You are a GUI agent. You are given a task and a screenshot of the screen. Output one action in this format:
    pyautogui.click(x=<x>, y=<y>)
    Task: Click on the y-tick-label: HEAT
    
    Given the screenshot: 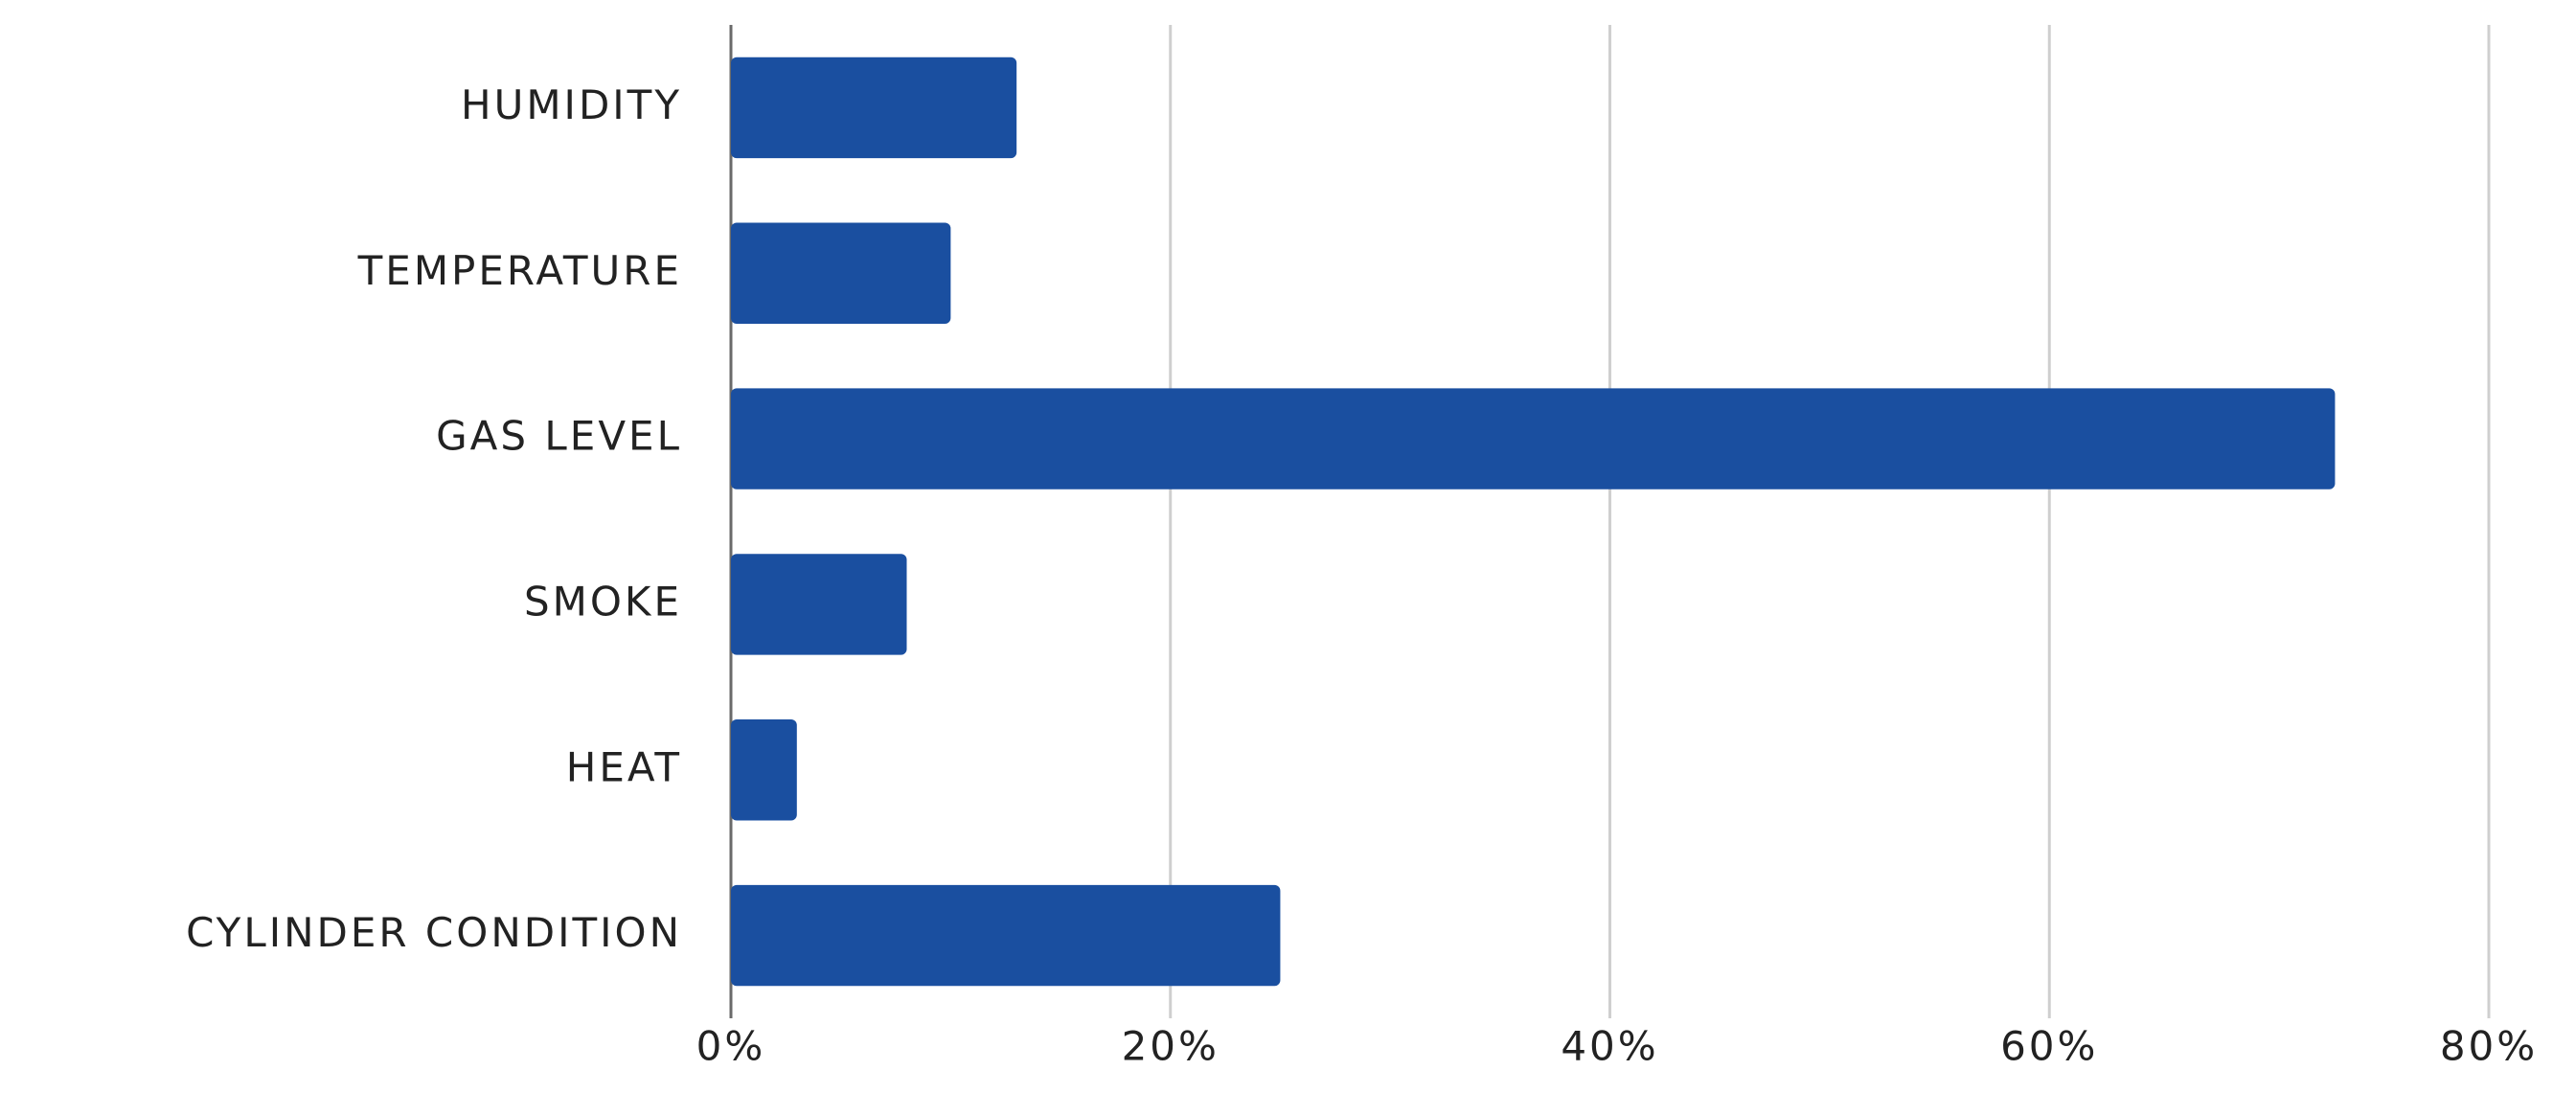 What is the action you would take?
    pyautogui.click(x=624, y=766)
    